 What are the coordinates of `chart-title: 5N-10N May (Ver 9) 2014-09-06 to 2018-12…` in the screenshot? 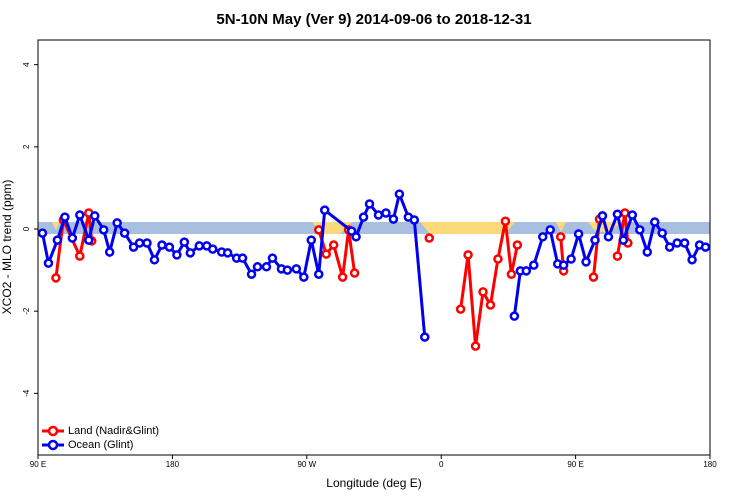 It's located at (373, 19).